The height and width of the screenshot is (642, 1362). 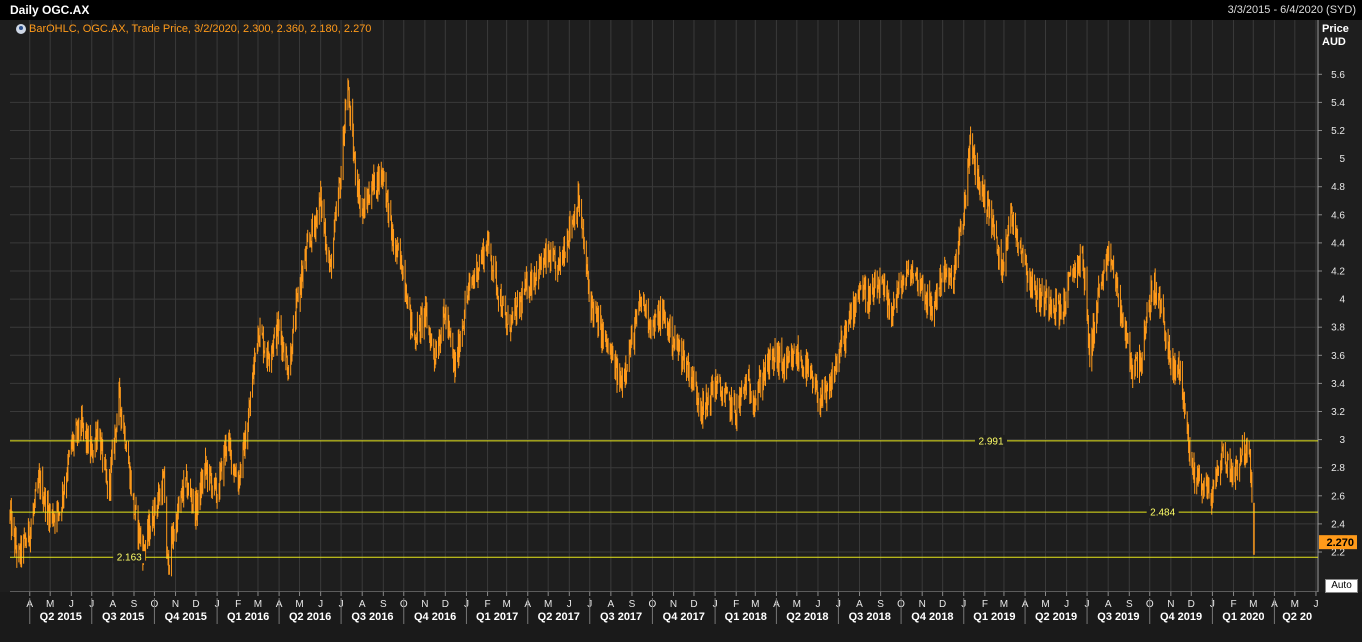 What do you see at coordinates (1297, 617) in the screenshot?
I see `quarter-tick-label: Q2 20` at bounding box center [1297, 617].